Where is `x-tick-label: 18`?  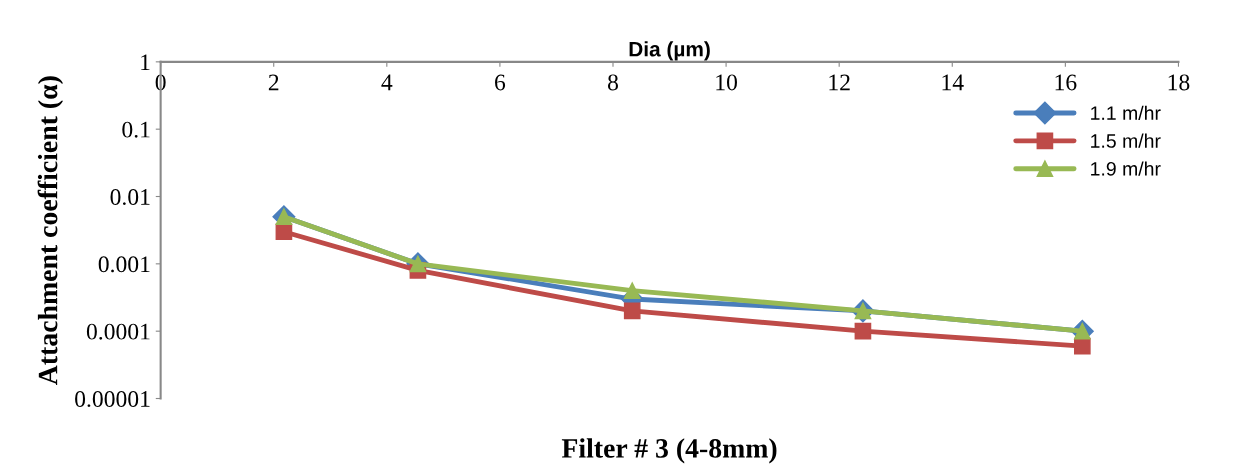 x-tick-label: 18 is located at coordinates (1179, 82).